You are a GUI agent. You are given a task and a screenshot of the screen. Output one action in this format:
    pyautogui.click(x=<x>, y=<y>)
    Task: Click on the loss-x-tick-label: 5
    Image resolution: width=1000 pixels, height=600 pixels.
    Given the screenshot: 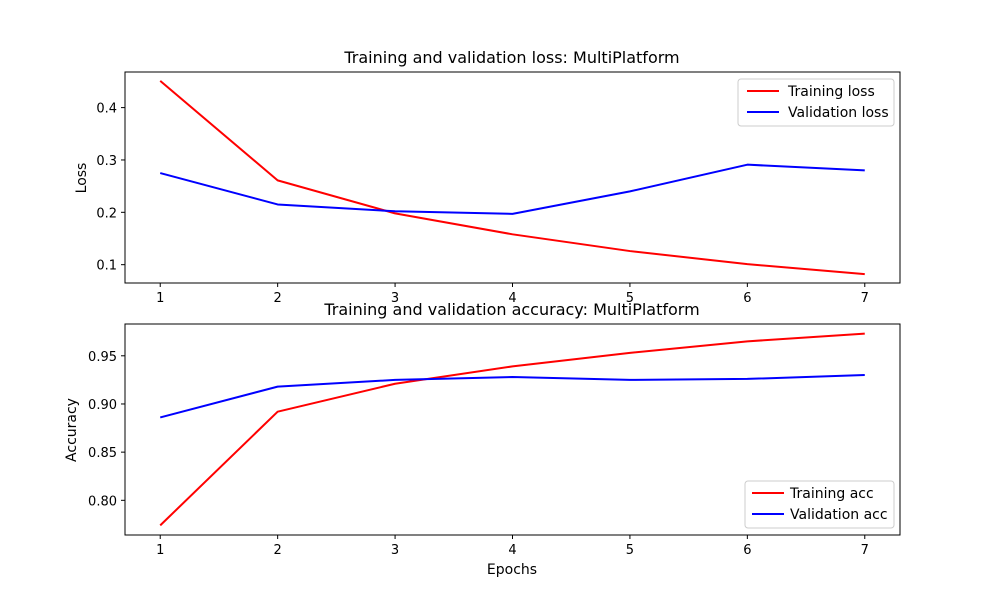 What is the action you would take?
    pyautogui.click(x=630, y=298)
    